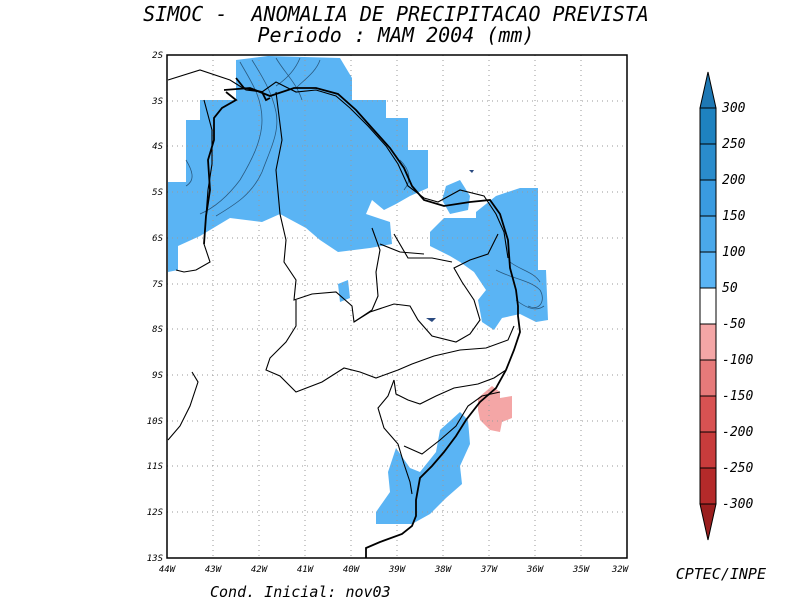 The height and width of the screenshot is (612, 792). I want to click on lat-label: 13S, so click(155, 559).